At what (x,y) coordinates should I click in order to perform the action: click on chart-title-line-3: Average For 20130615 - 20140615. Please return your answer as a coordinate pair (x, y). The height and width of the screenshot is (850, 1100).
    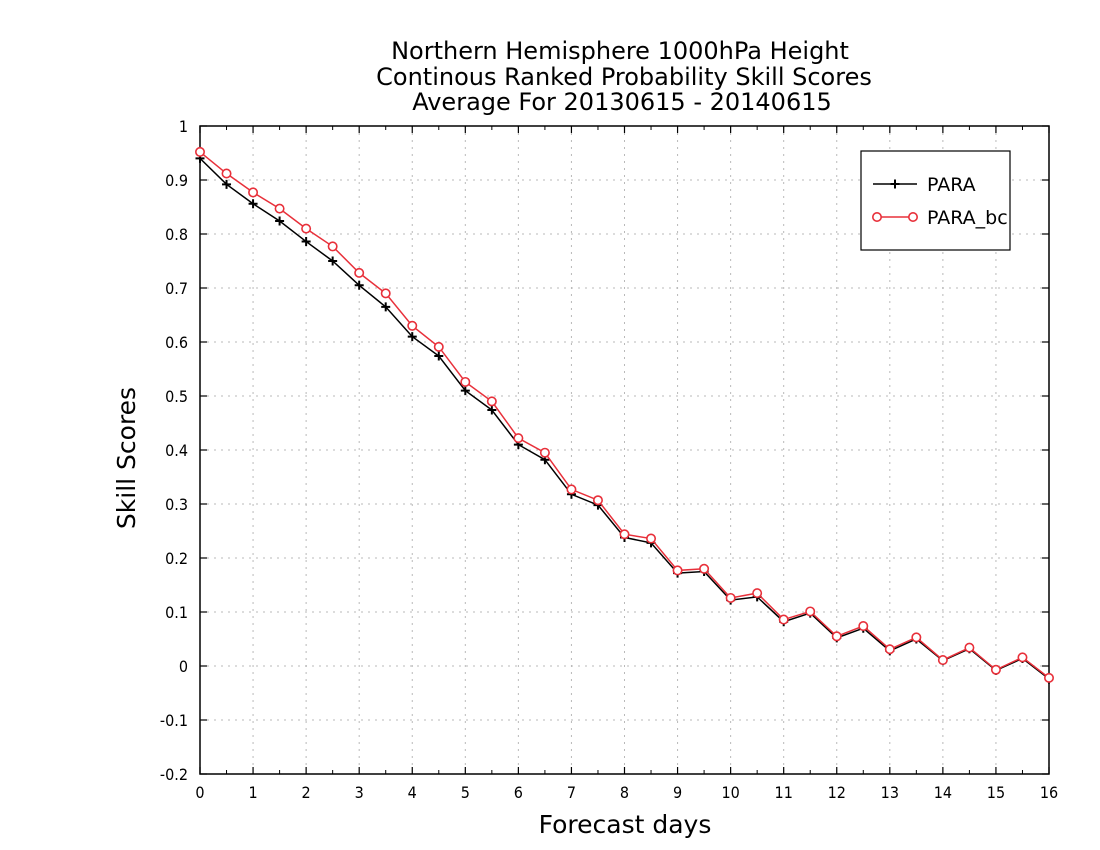
    Looking at the image, I should click on (622, 102).